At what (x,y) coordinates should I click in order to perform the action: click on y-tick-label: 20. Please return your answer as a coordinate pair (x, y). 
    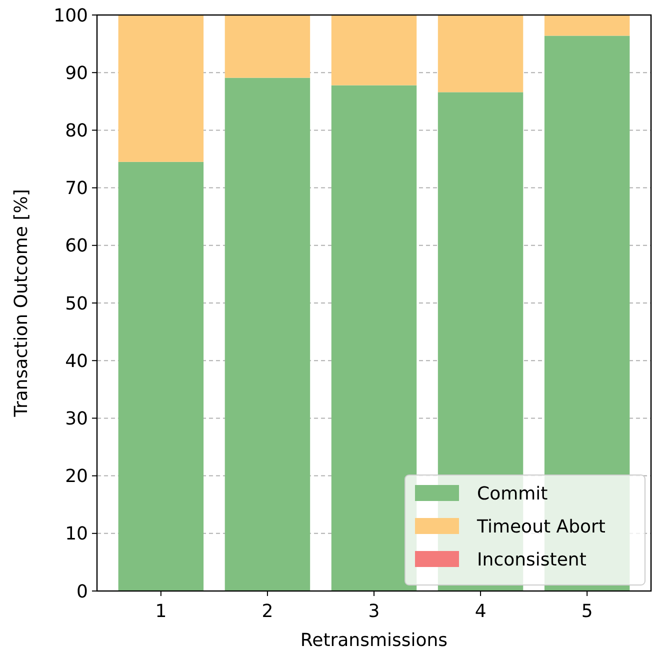
    Looking at the image, I should click on (76, 477).